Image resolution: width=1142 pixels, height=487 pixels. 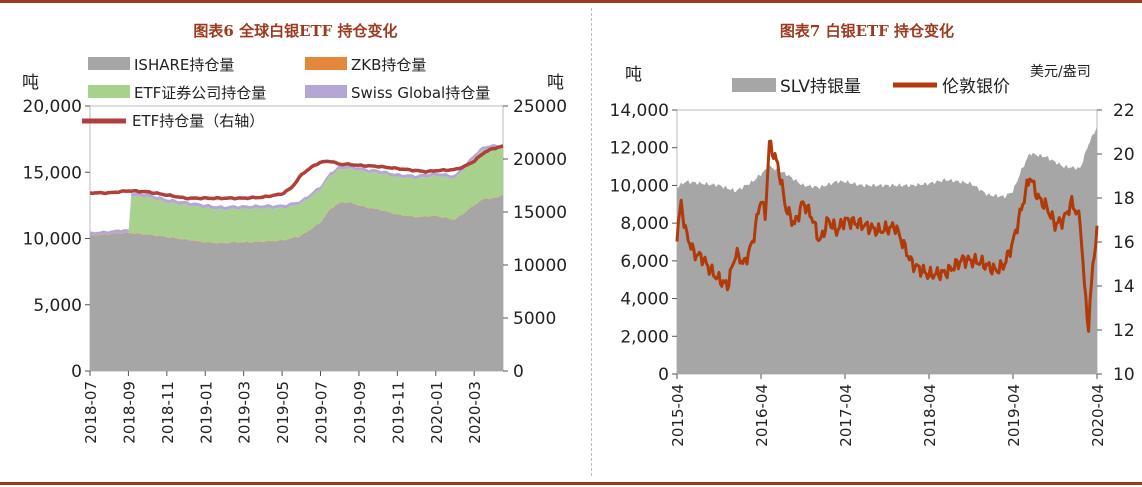 I want to click on right-y-tick-label: 18, so click(x=1124, y=199).